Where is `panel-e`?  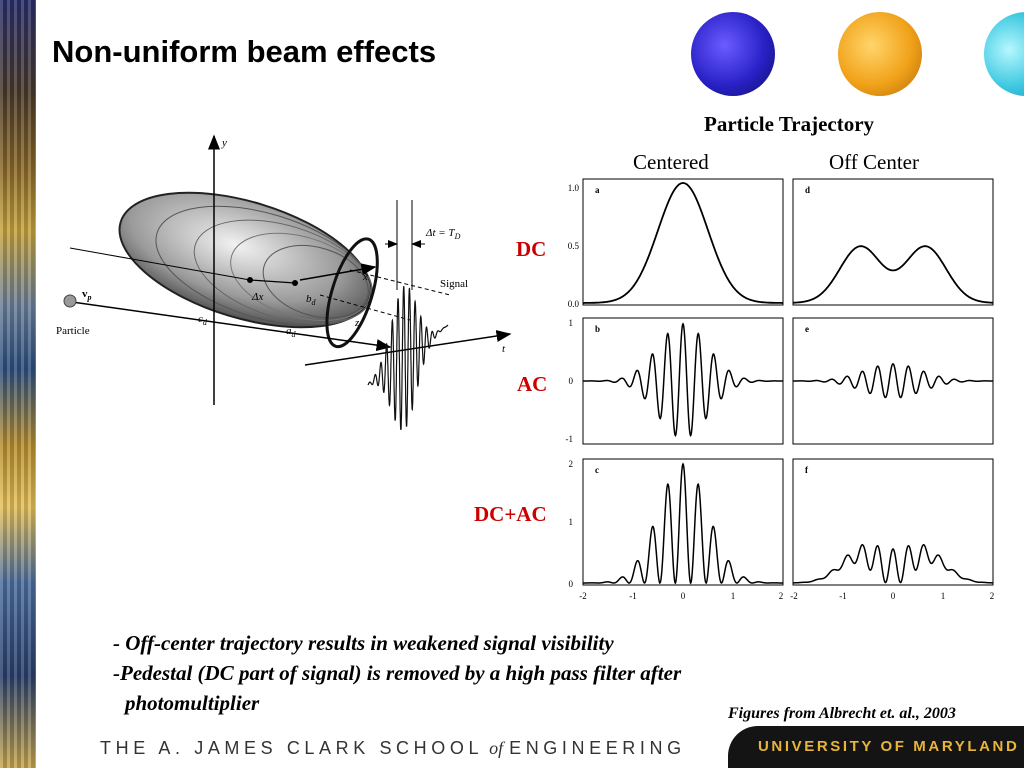 panel-e is located at coordinates (893, 381).